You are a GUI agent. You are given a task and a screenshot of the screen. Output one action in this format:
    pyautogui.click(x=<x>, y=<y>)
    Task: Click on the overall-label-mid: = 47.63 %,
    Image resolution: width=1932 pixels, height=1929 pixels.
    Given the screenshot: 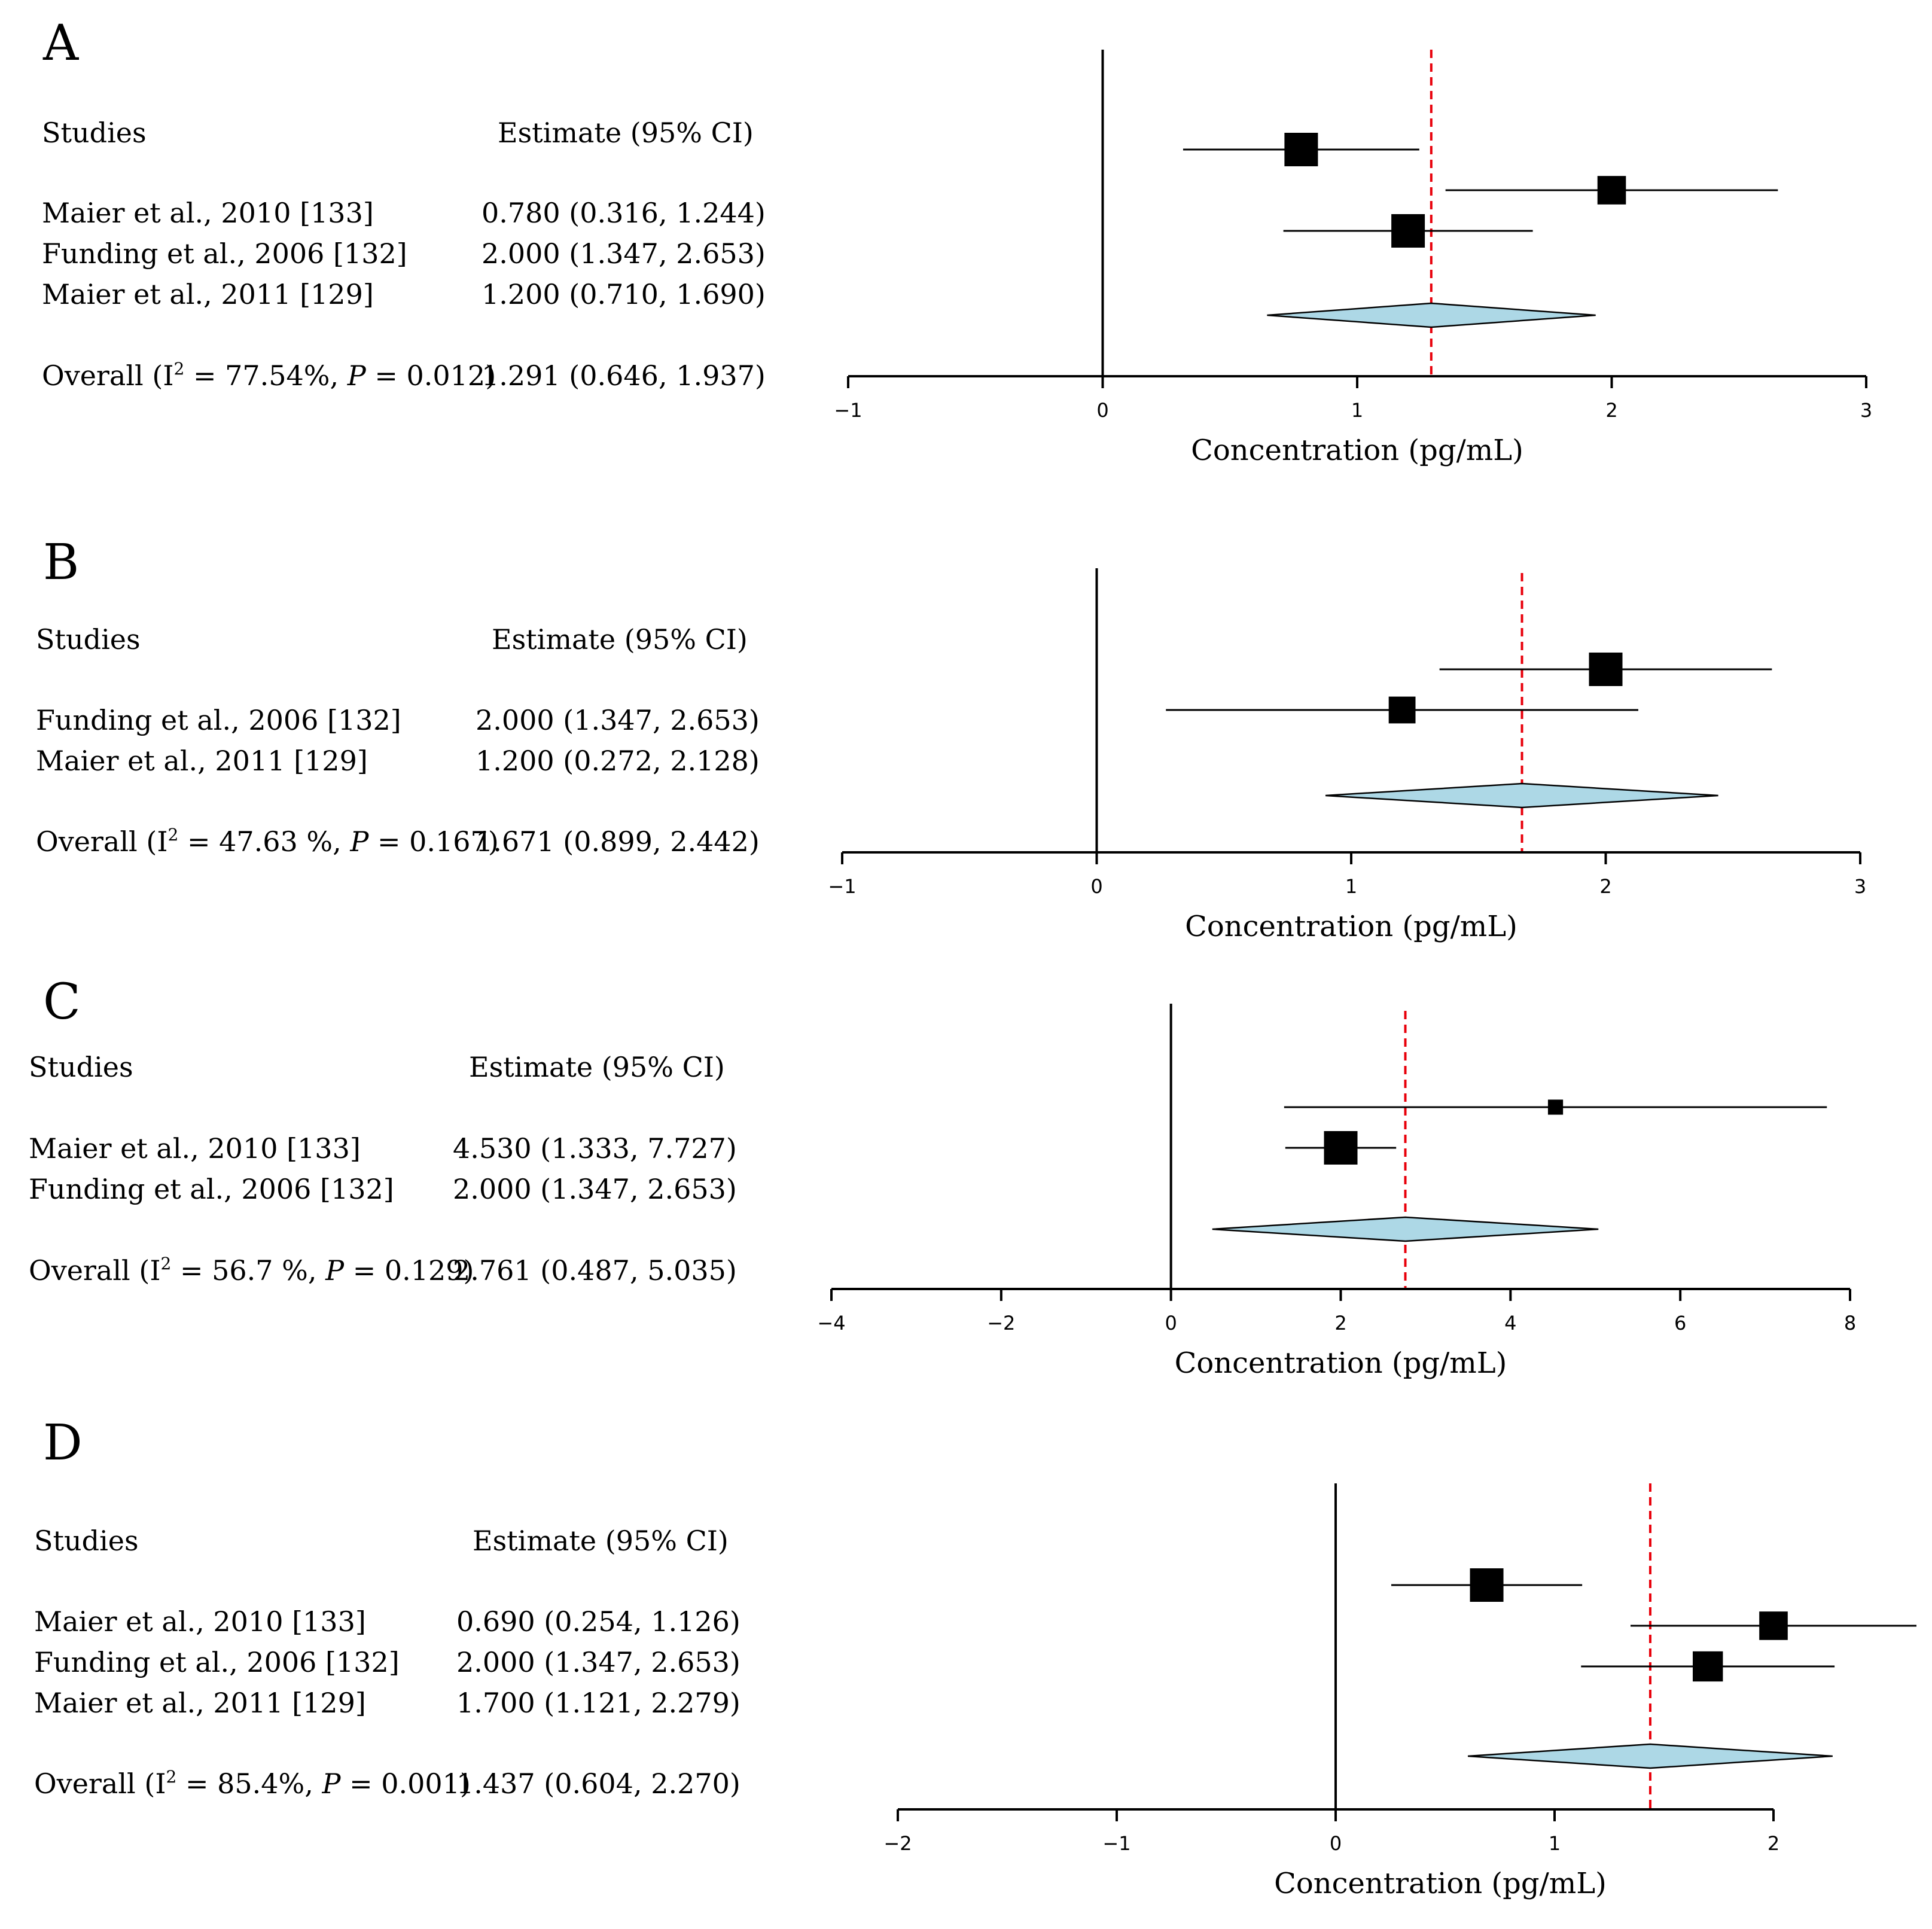 What is the action you would take?
    pyautogui.click(x=264, y=842)
    